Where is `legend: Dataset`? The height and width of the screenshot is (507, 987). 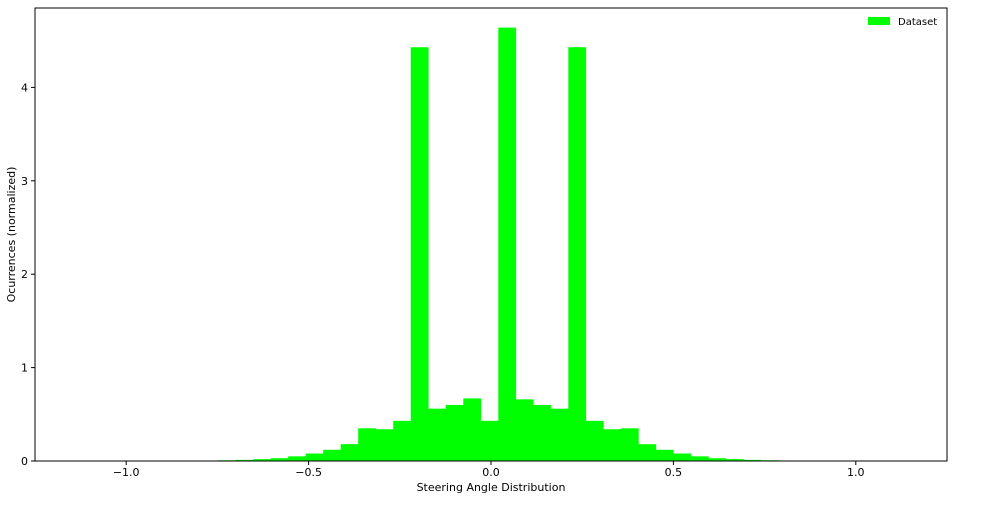 legend: Dataset is located at coordinates (902, 22).